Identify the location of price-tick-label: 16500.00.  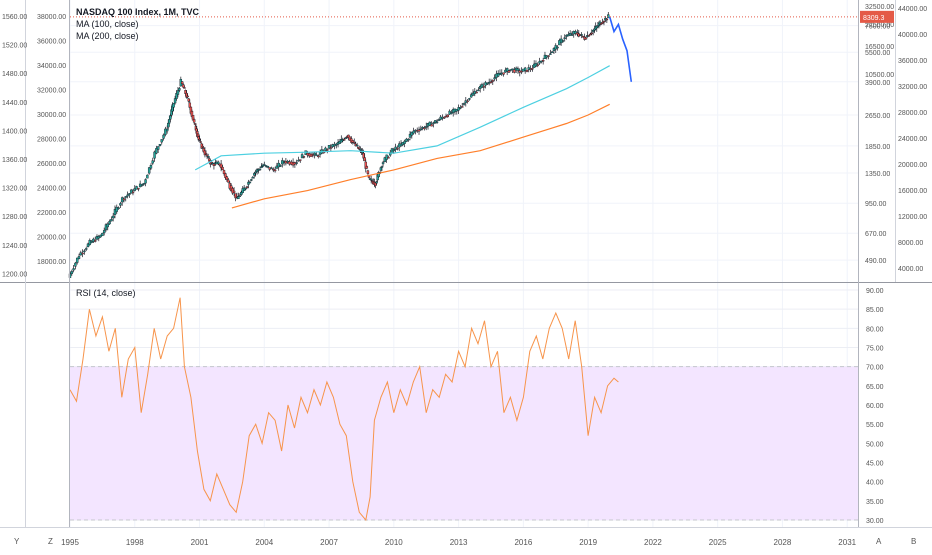
(879, 47).